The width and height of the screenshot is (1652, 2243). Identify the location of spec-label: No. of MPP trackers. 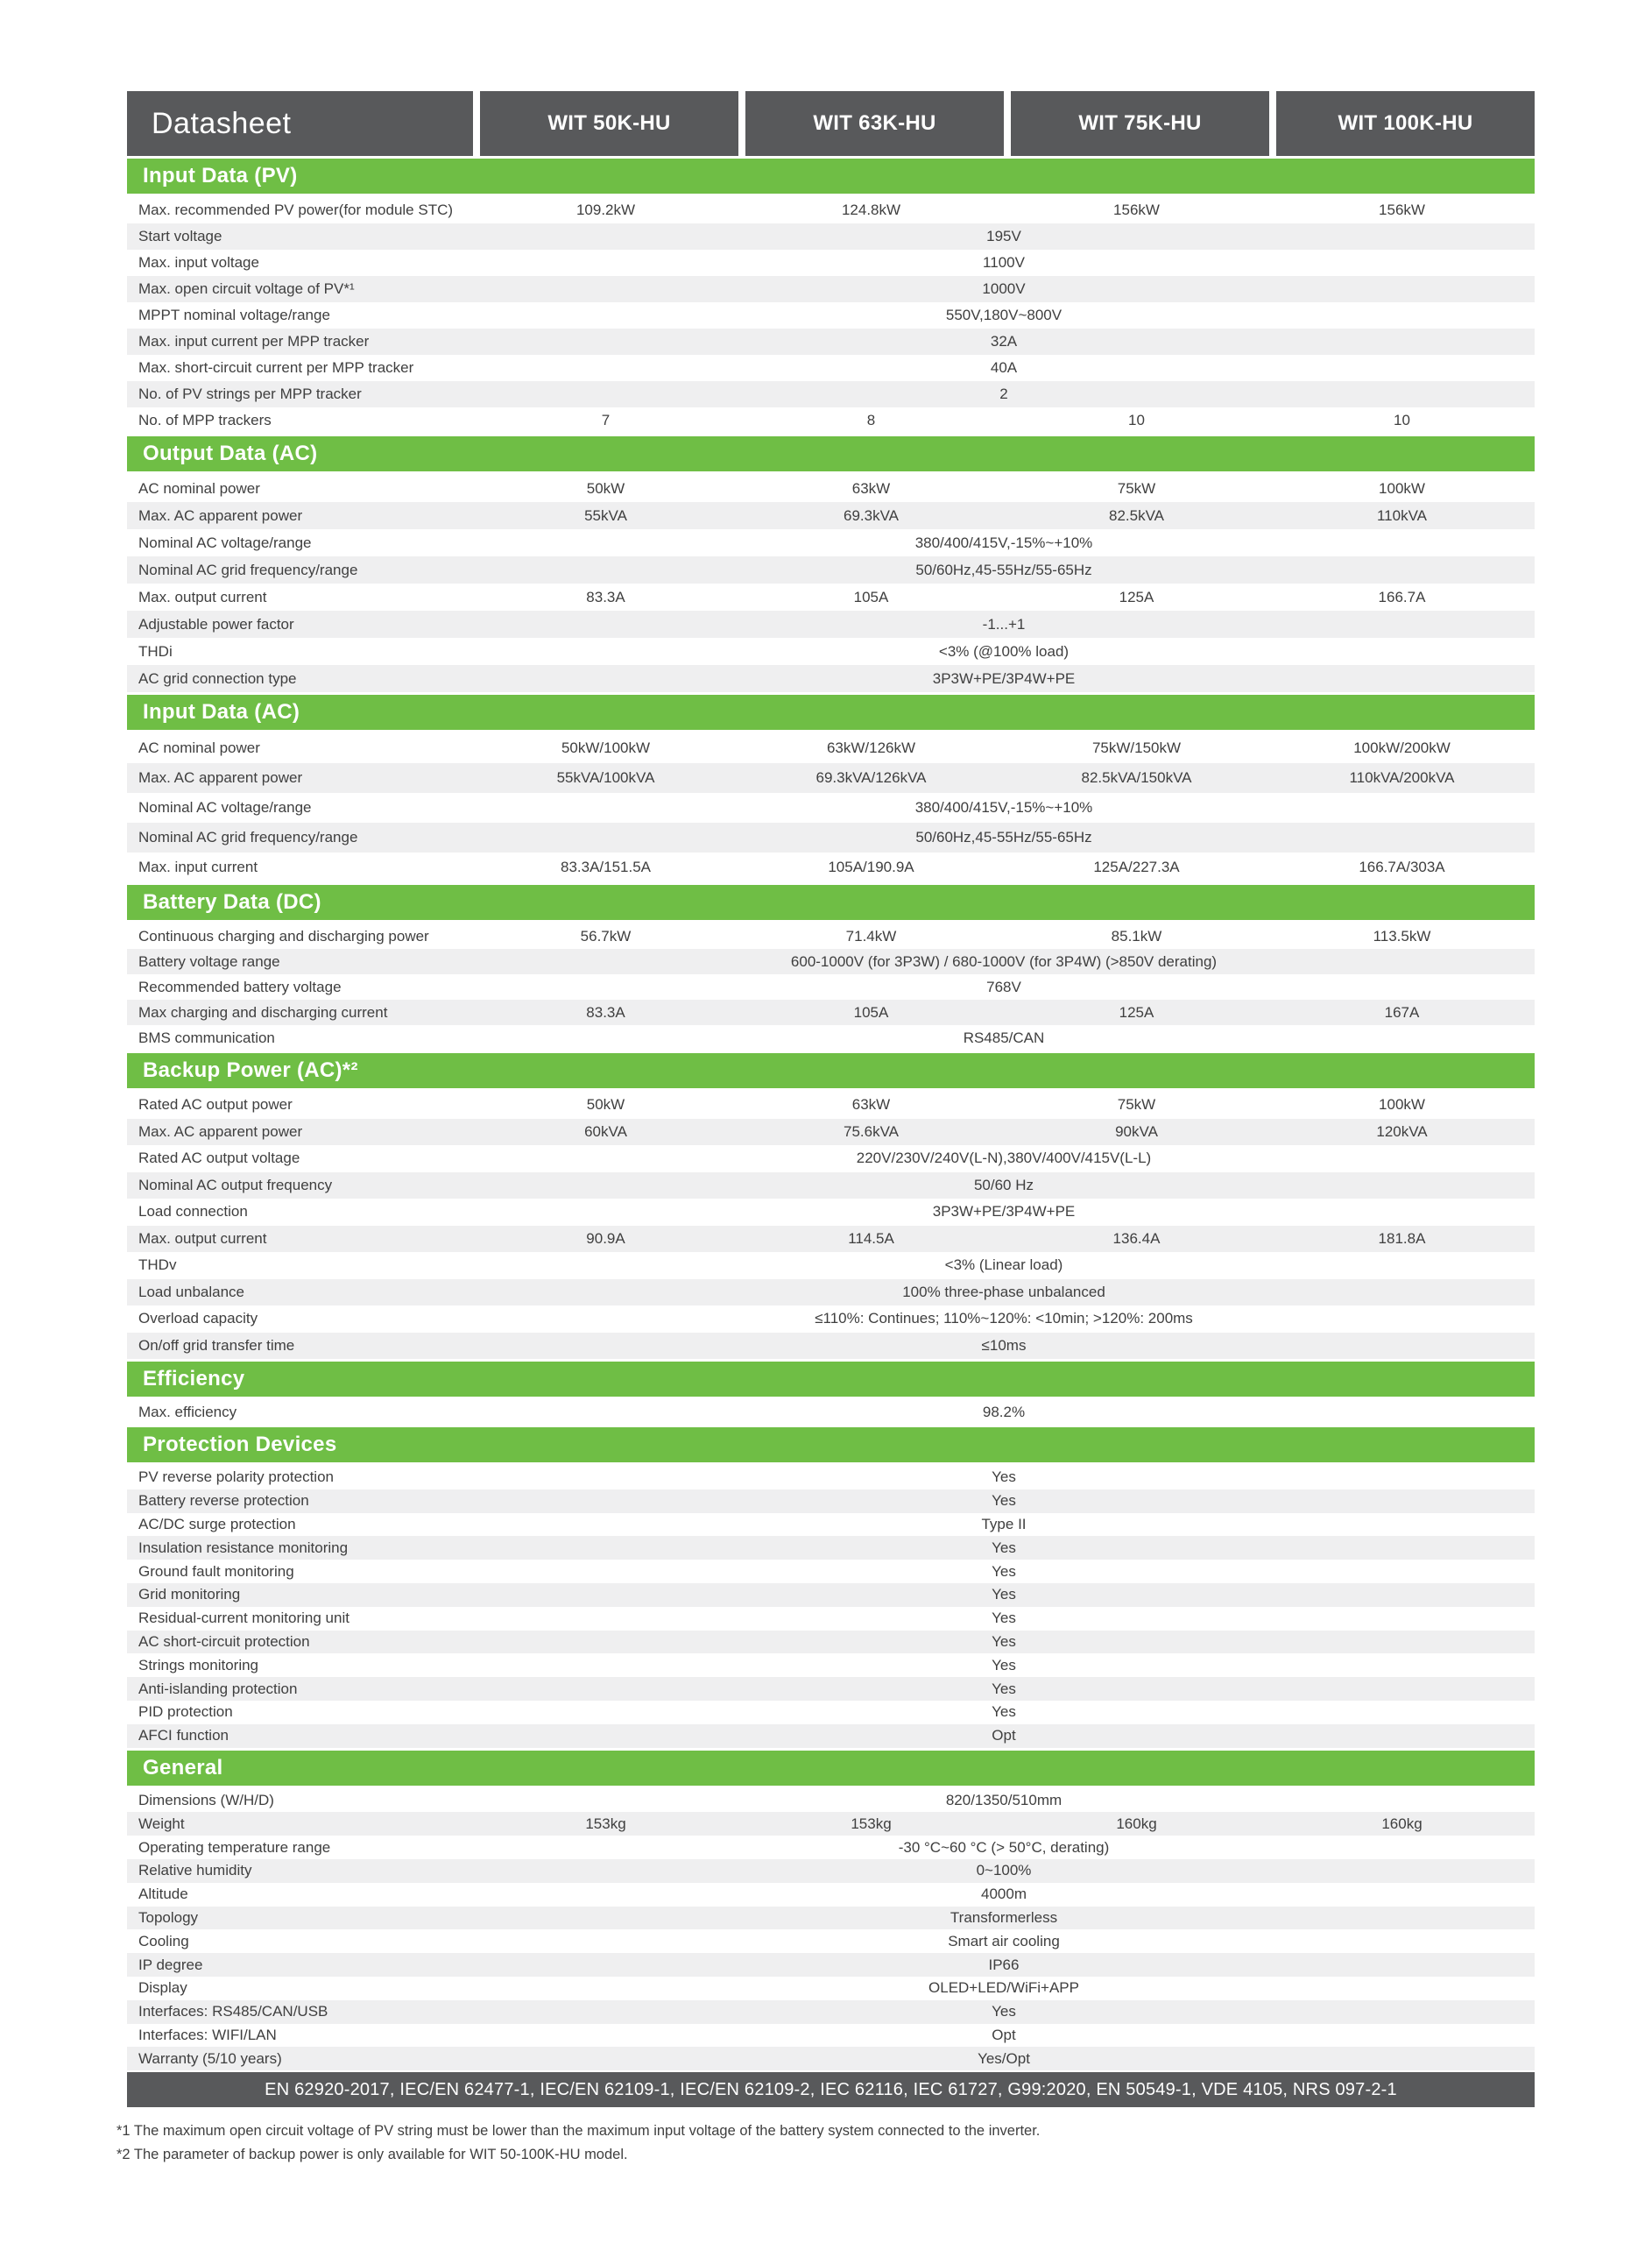
(205, 420).